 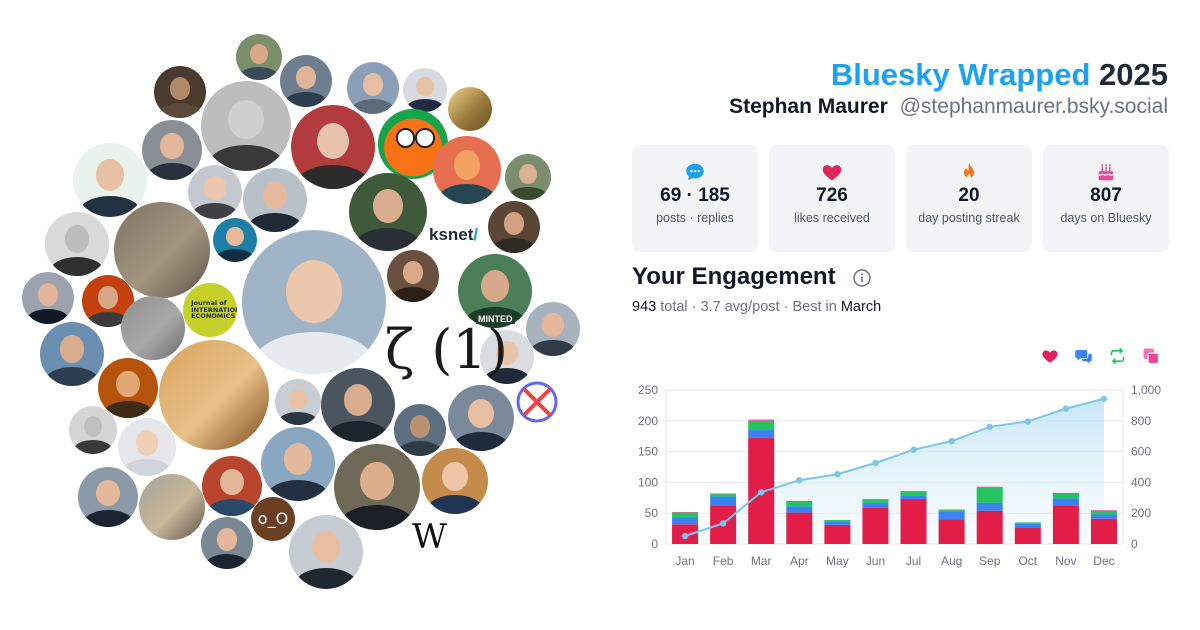 What do you see at coordinates (648, 421) in the screenshot?
I see `y-tick-label-left: 200` at bounding box center [648, 421].